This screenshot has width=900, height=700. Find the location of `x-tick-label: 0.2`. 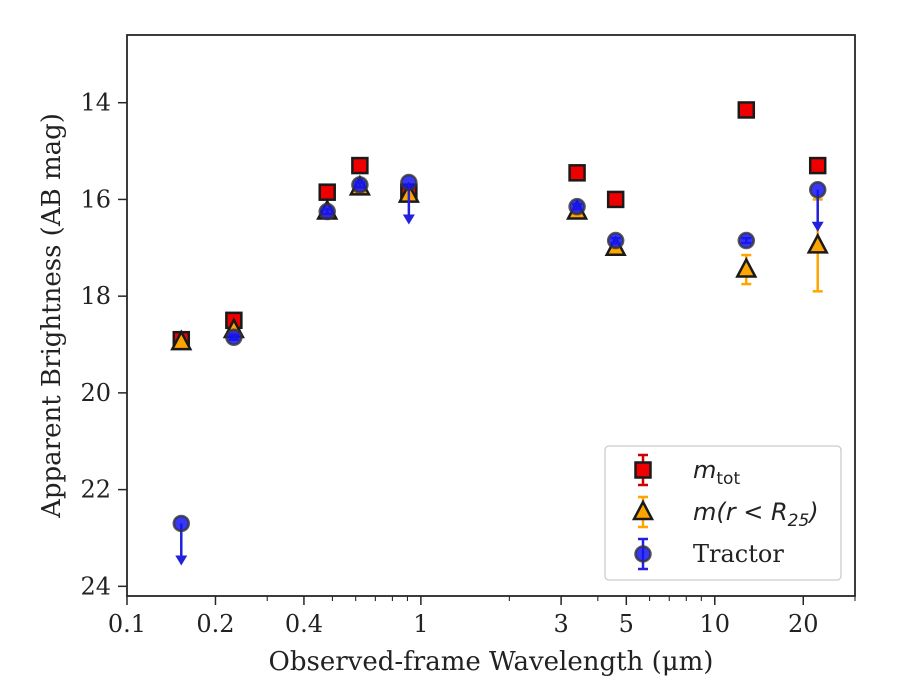

x-tick-label: 0.2 is located at coordinates (215, 624).